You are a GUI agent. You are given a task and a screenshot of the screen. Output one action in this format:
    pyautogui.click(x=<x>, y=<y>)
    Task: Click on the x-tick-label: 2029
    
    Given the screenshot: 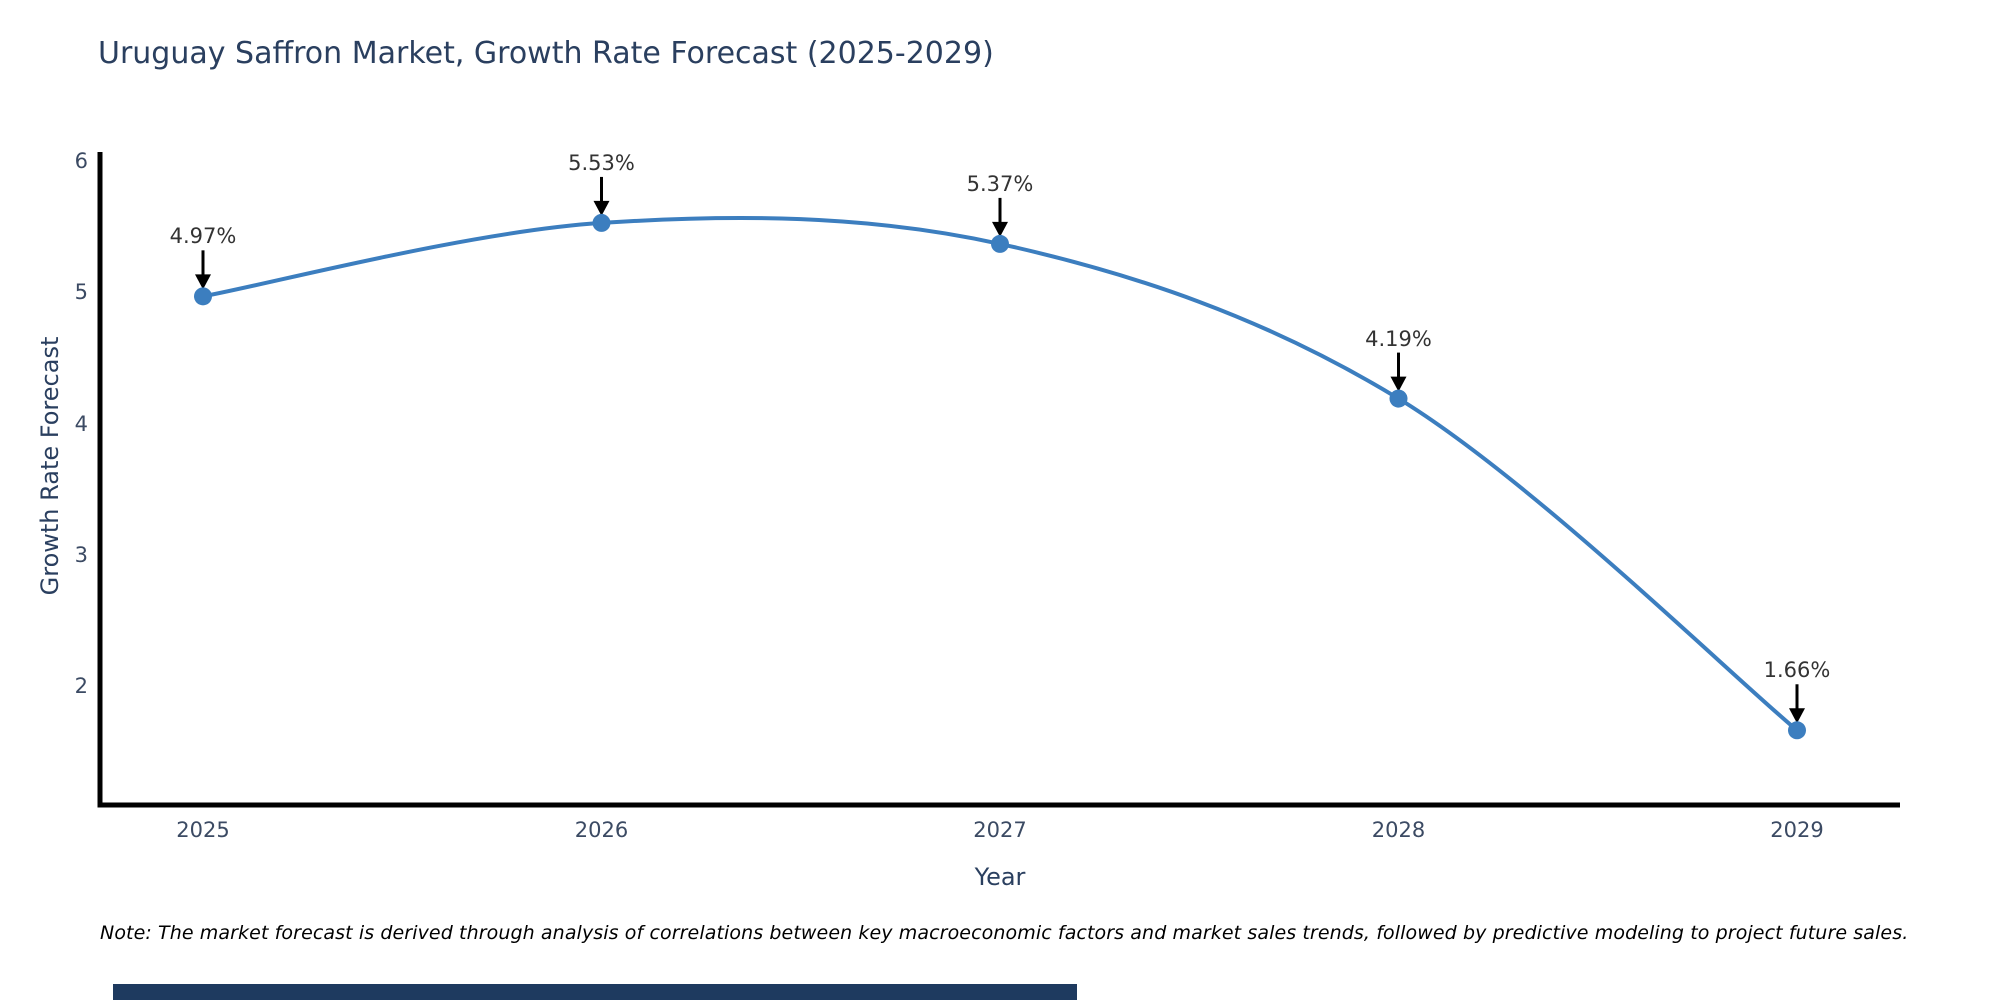 What is the action you would take?
    pyautogui.click(x=1797, y=830)
    